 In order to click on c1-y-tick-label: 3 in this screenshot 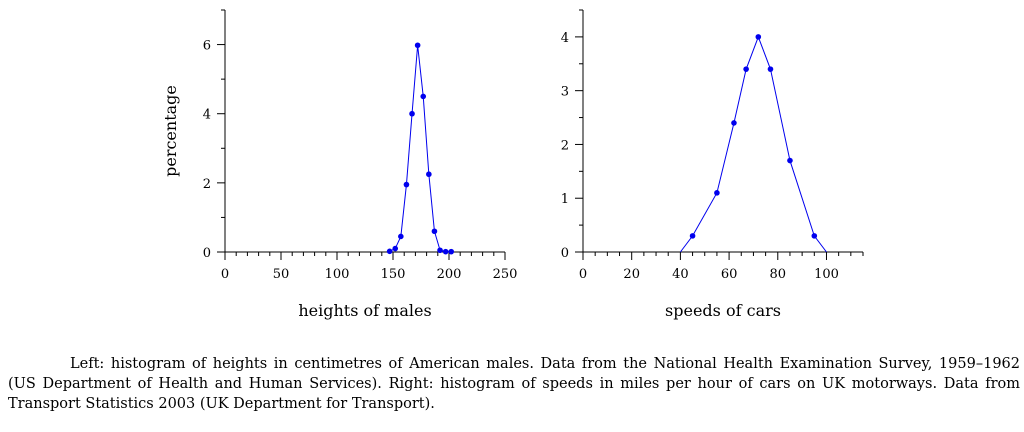, I will do `click(565, 92)`.